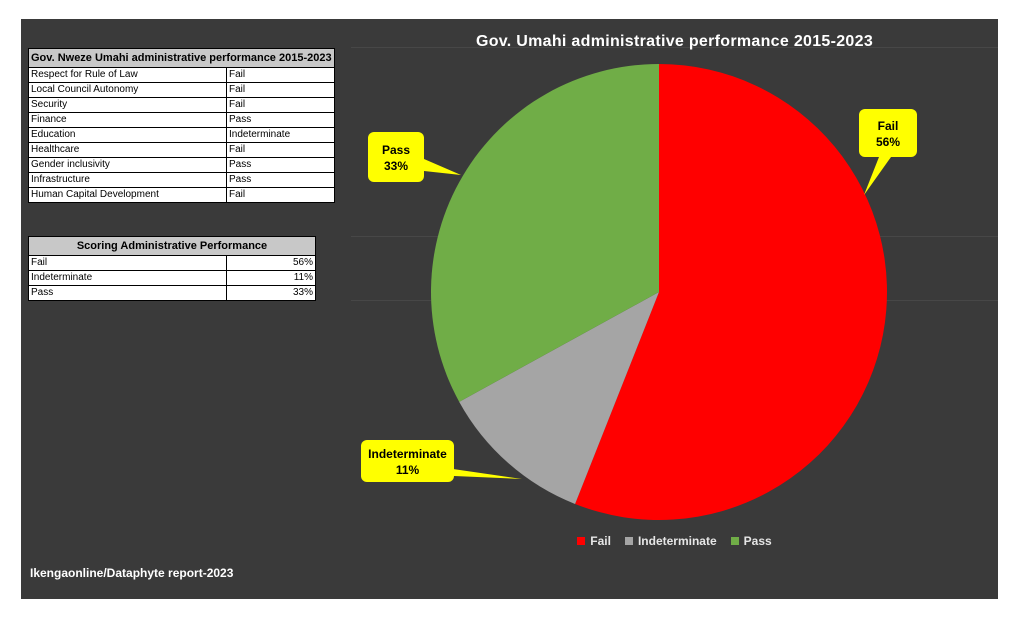 The width and height of the screenshot is (1024, 622). I want to click on data-label-fail: Fail 56%, so click(888, 152).